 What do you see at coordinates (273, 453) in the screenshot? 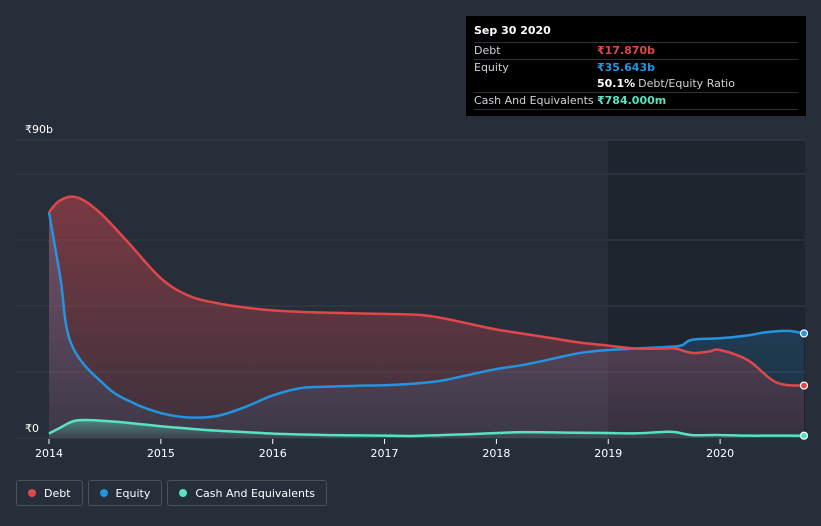
I see `x-tick-label: 2016` at bounding box center [273, 453].